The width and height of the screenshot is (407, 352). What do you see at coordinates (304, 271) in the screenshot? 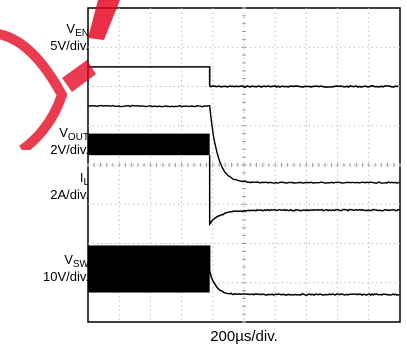
I see `trace-sw` at bounding box center [304, 271].